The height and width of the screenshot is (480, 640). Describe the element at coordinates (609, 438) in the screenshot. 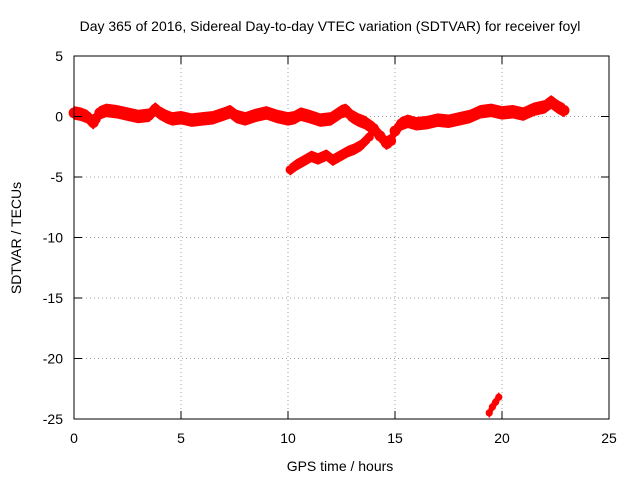

I see `x-tick-label: 25` at that location.